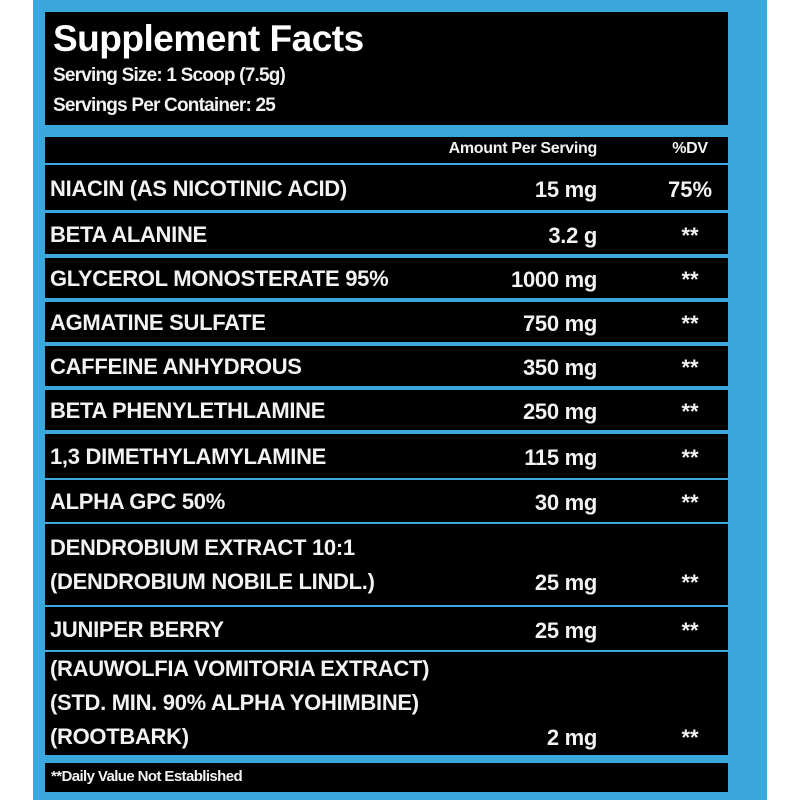 This screenshot has width=800, height=800. What do you see at coordinates (219, 278) in the screenshot?
I see `ingredient-name: GLYCEROL MONOSTERATE 95%` at bounding box center [219, 278].